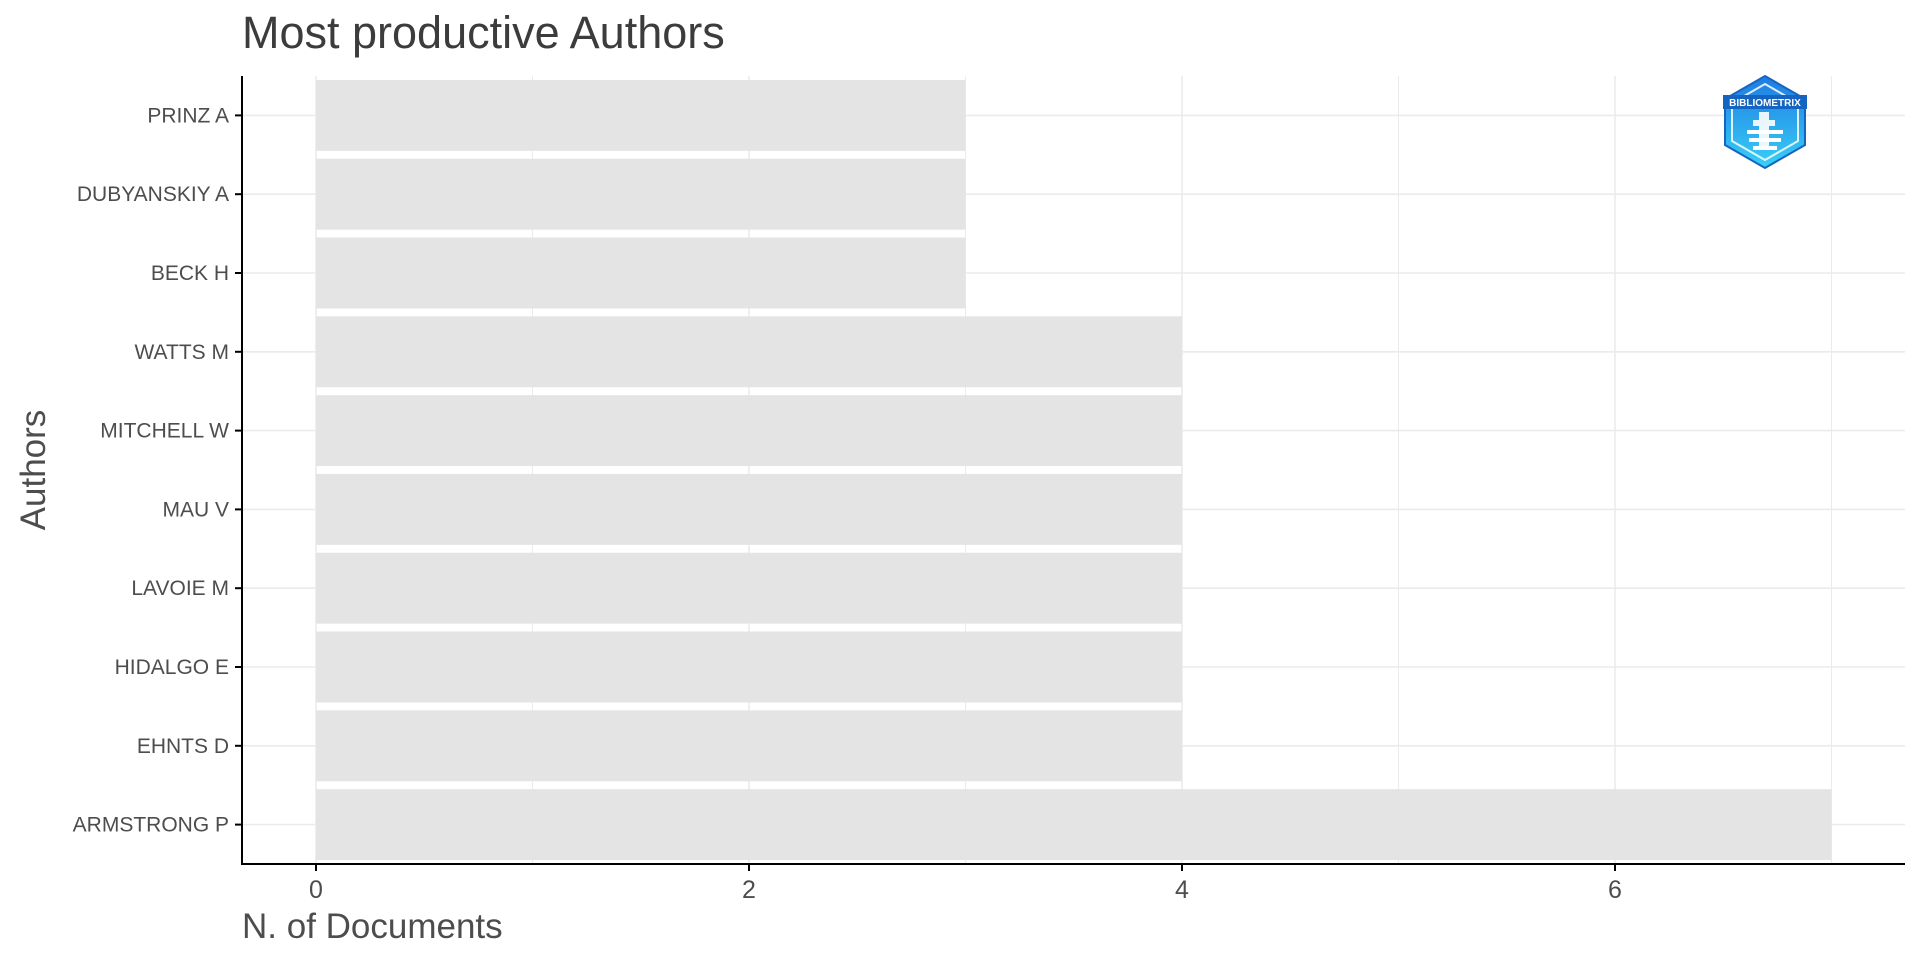  Describe the element at coordinates (1182, 890) in the screenshot. I see `x-tick-label: 4` at that location.